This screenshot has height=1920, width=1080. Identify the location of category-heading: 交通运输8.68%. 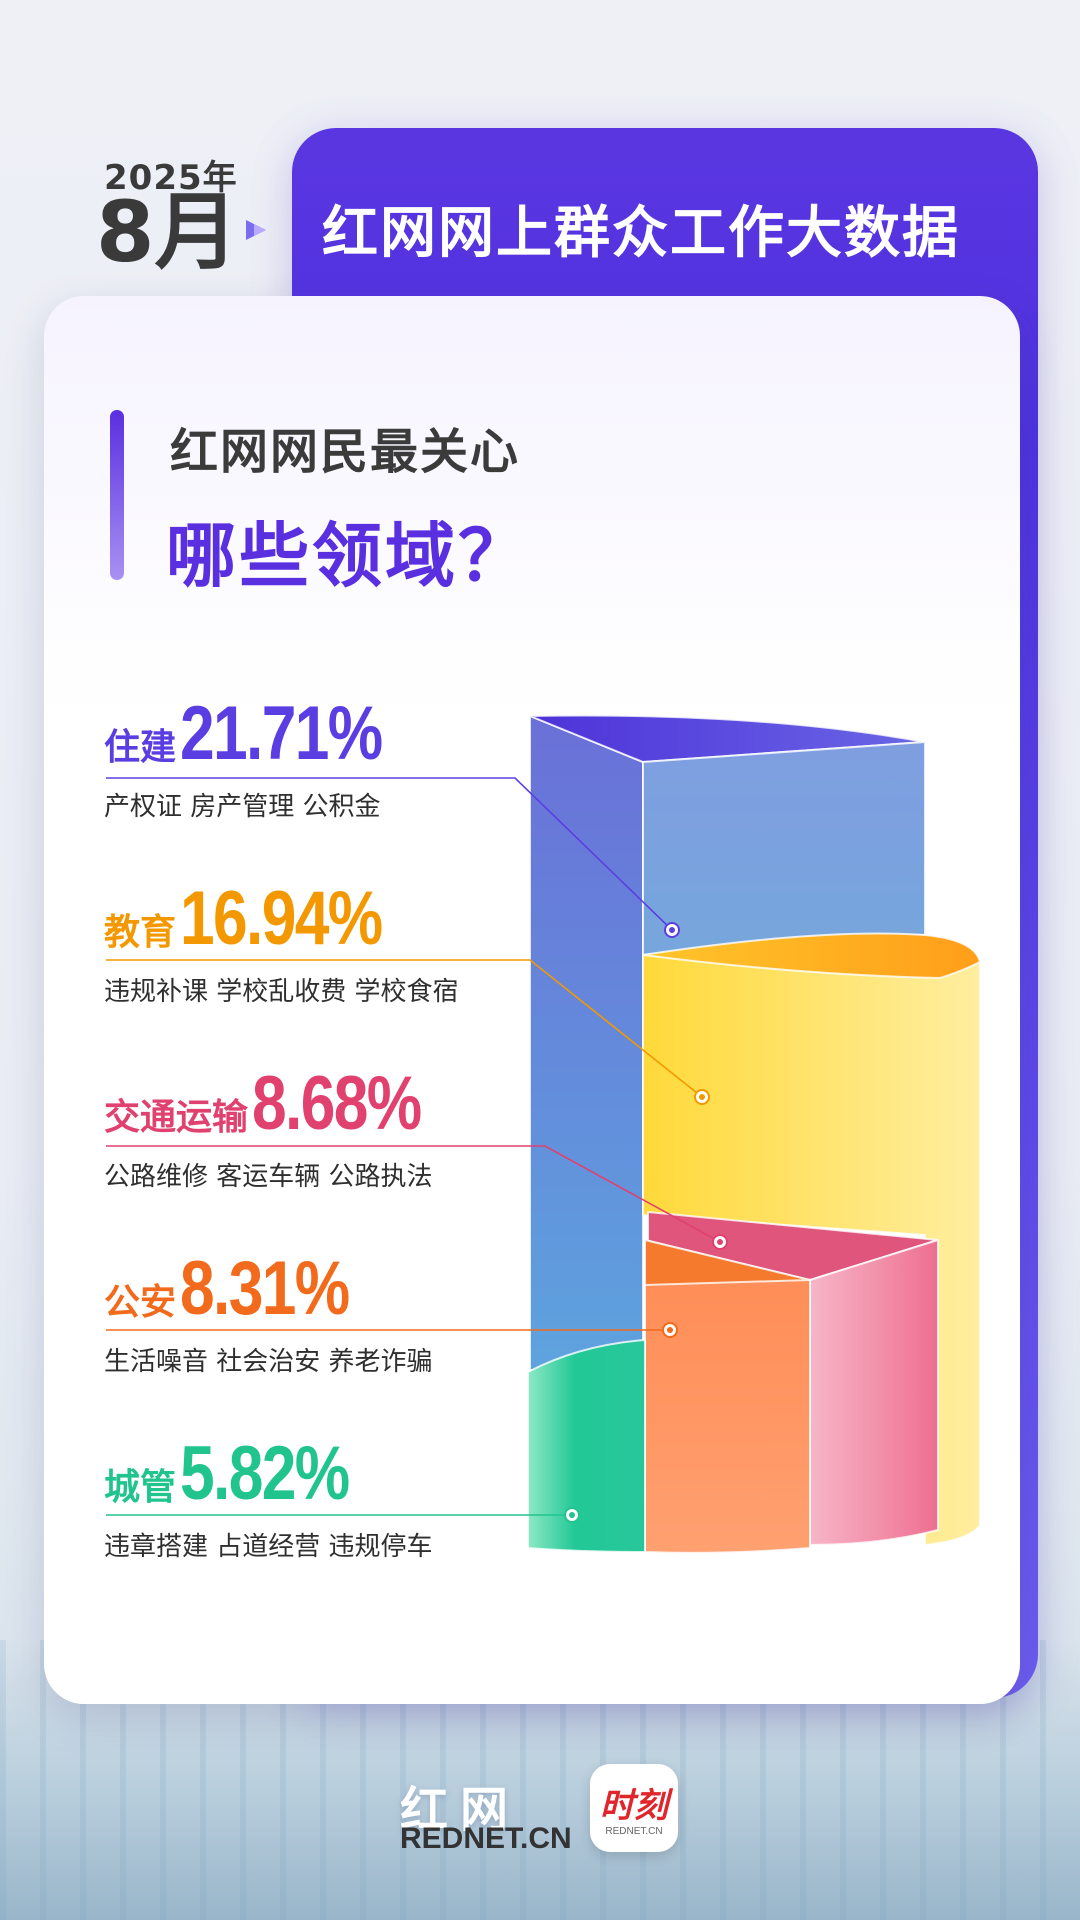
(281, 1103).